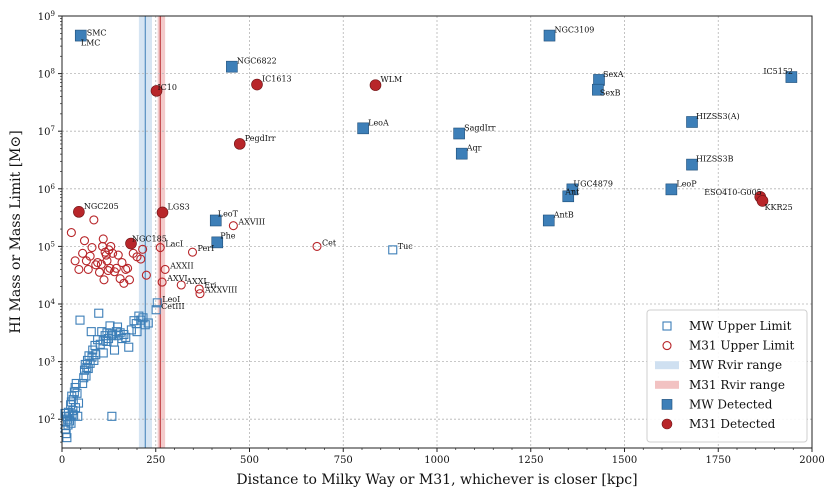  I want to click on point-label: Tuc, so click(405, 246).